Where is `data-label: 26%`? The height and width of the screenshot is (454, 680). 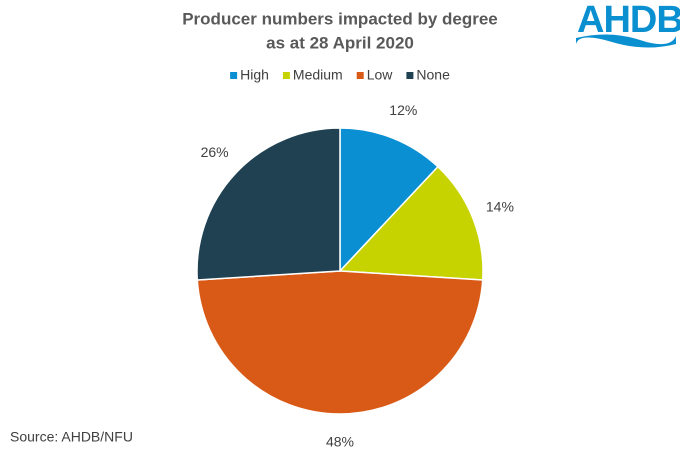
data-label: 26% is located at coordinates (215, 152).